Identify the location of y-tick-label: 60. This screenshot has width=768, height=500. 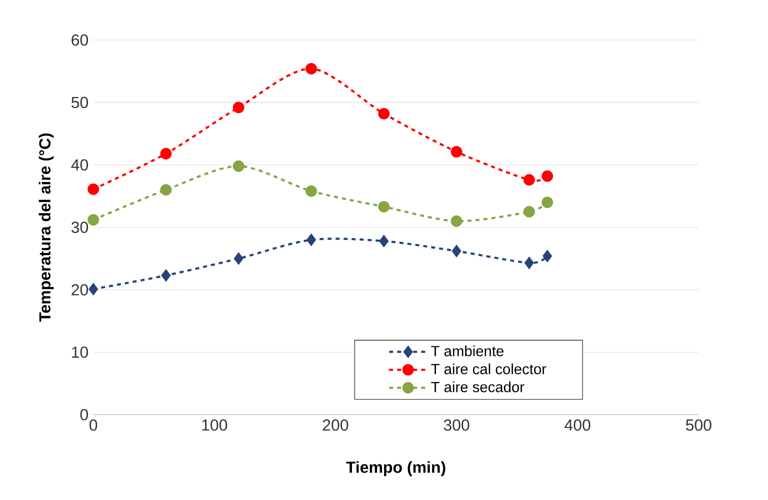
(80, 40).